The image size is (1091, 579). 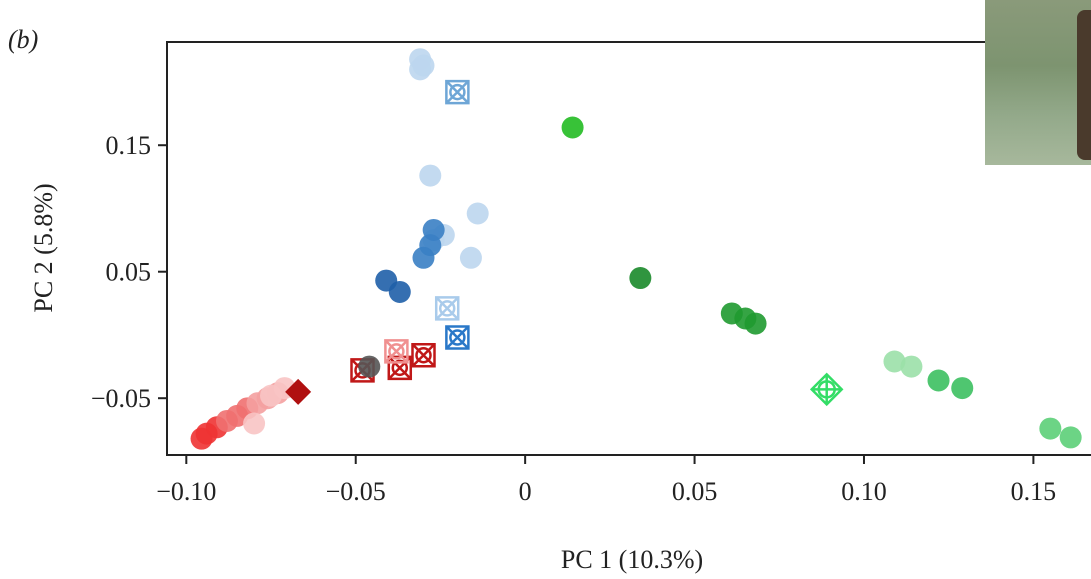 I want to click on x-tick-label: −0.05, so click(x=356, y=491).